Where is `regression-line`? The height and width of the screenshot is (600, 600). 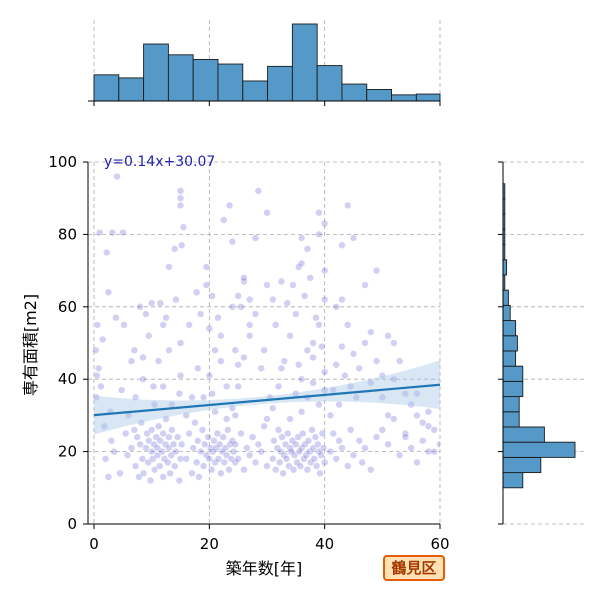 regression-line is located at coordinates (266, 400).